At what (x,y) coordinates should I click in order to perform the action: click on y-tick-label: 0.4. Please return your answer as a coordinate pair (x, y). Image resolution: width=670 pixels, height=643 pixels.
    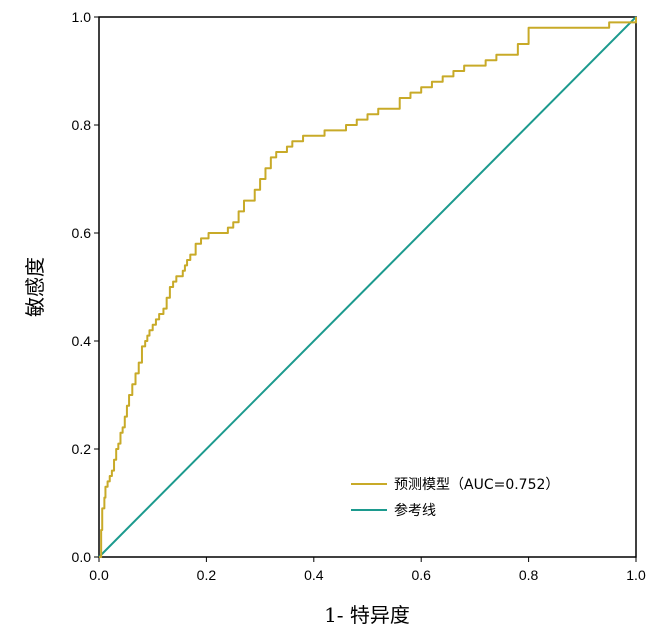
    Looking at the image, I should click on (82, 341).